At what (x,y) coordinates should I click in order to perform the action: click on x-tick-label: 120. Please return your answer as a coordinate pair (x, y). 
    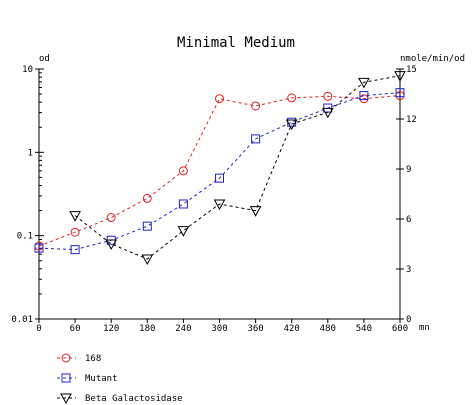
    Looking at the image, I should click on (111, 329).